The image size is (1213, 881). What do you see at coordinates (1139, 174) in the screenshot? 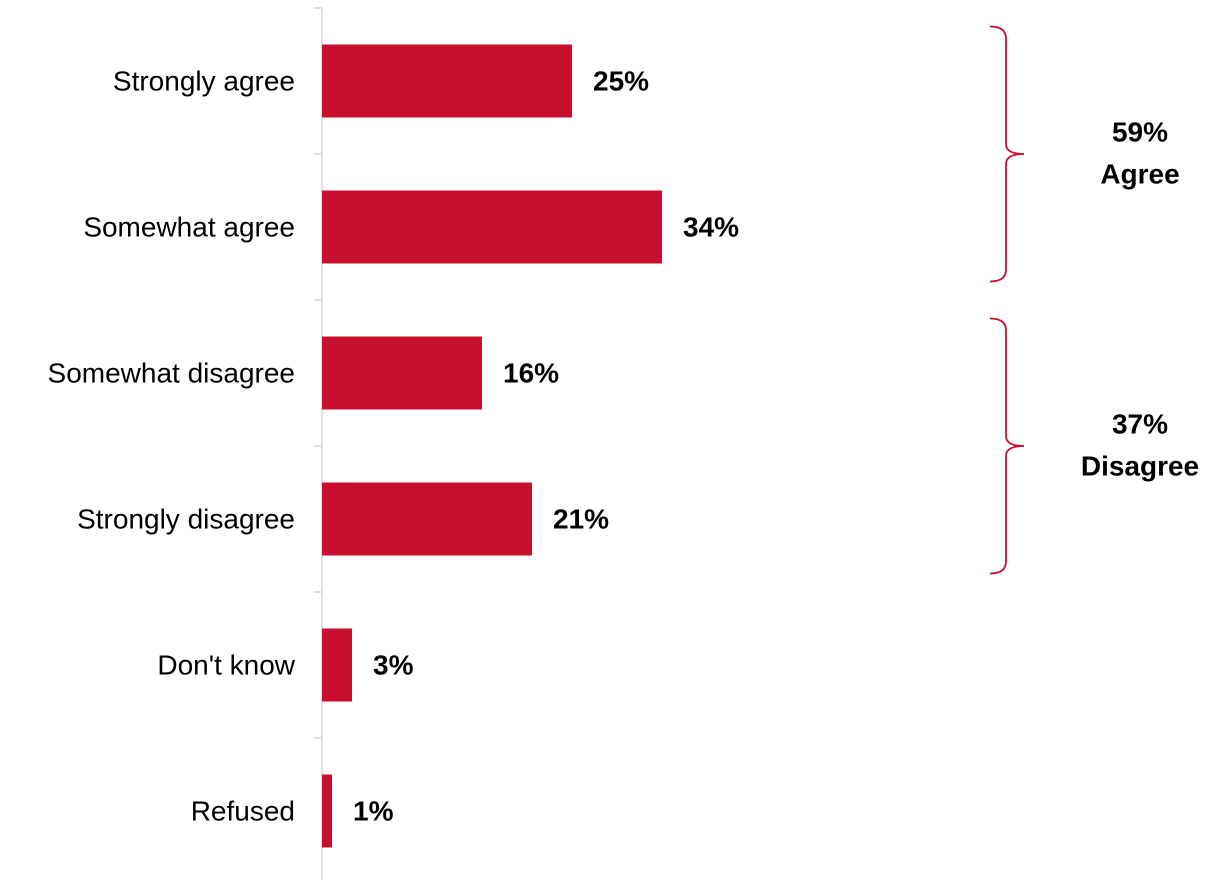
I see `group-name-label: Agree` at bounding box center [1139, 174].